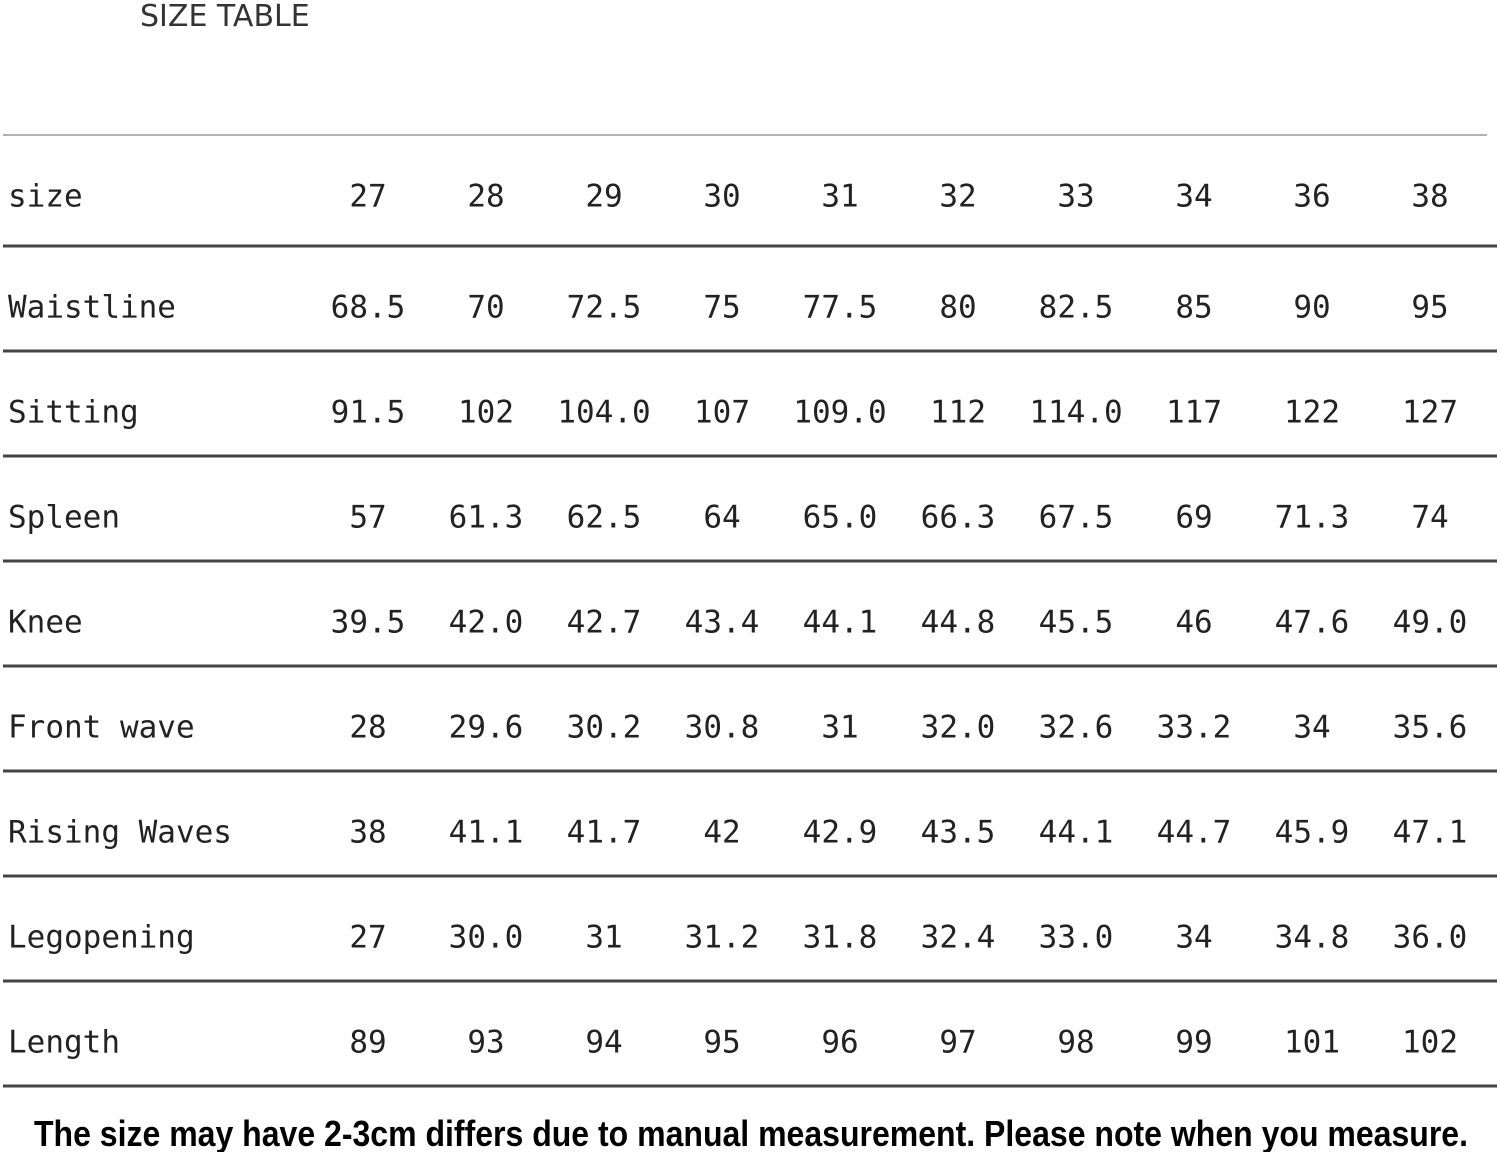  I want to click on table-cell: 31.2, so click(722, 938).